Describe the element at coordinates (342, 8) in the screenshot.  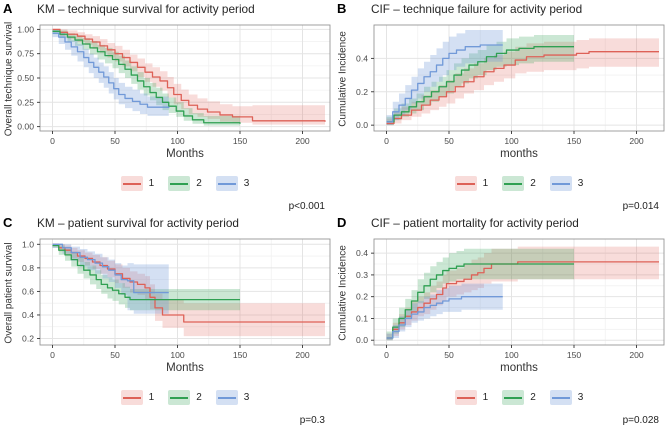
I see `panel-letter: B` at that location.